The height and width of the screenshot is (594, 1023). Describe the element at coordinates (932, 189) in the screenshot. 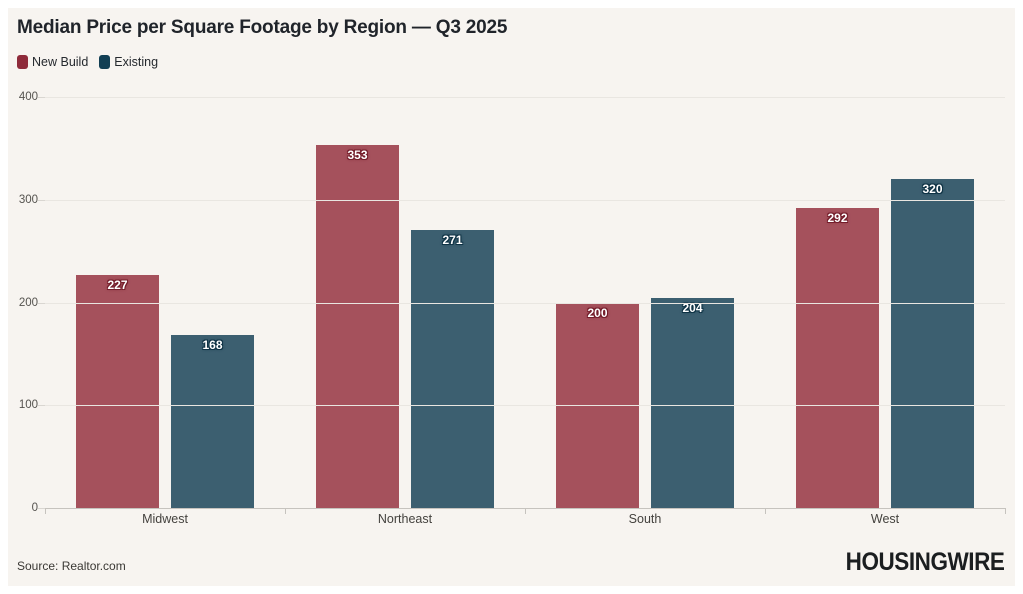

I see `bar-value-label: 320` at that location.